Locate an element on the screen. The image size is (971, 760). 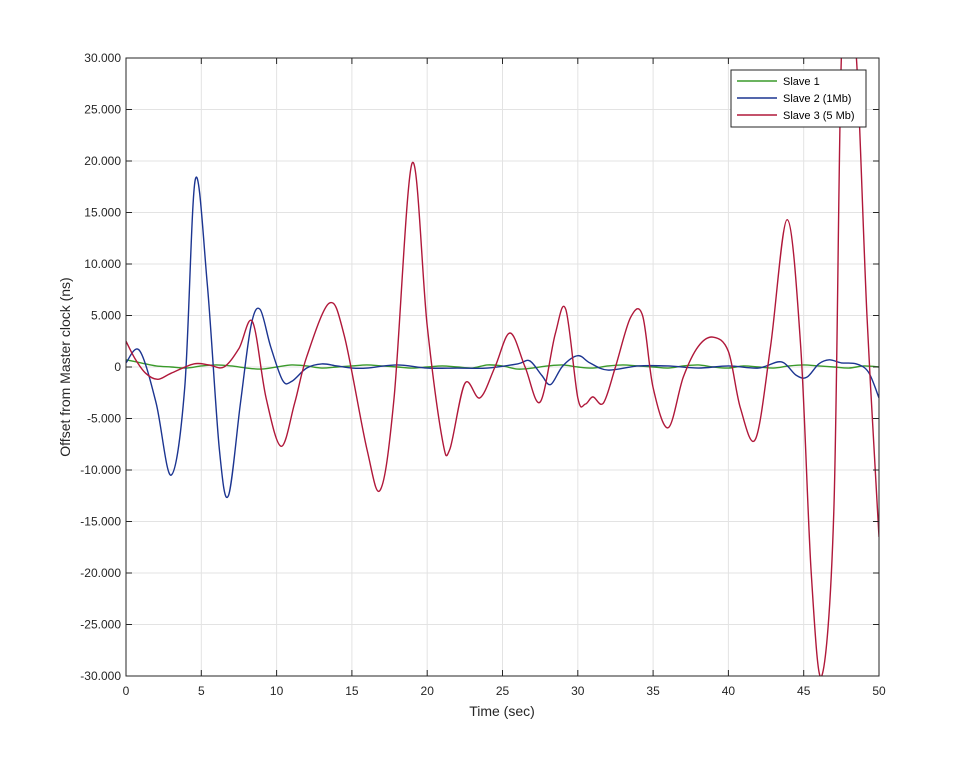
y-tick-label: -15.000 is located at coordinates (100, 522).